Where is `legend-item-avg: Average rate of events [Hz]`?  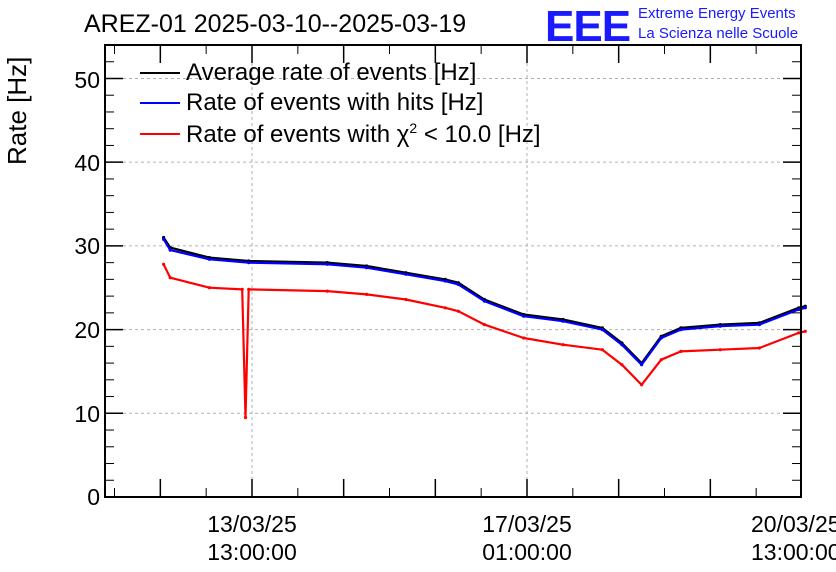 legend-item-avg: Average rate of events [Hz] is located at coordinates (308, 73).